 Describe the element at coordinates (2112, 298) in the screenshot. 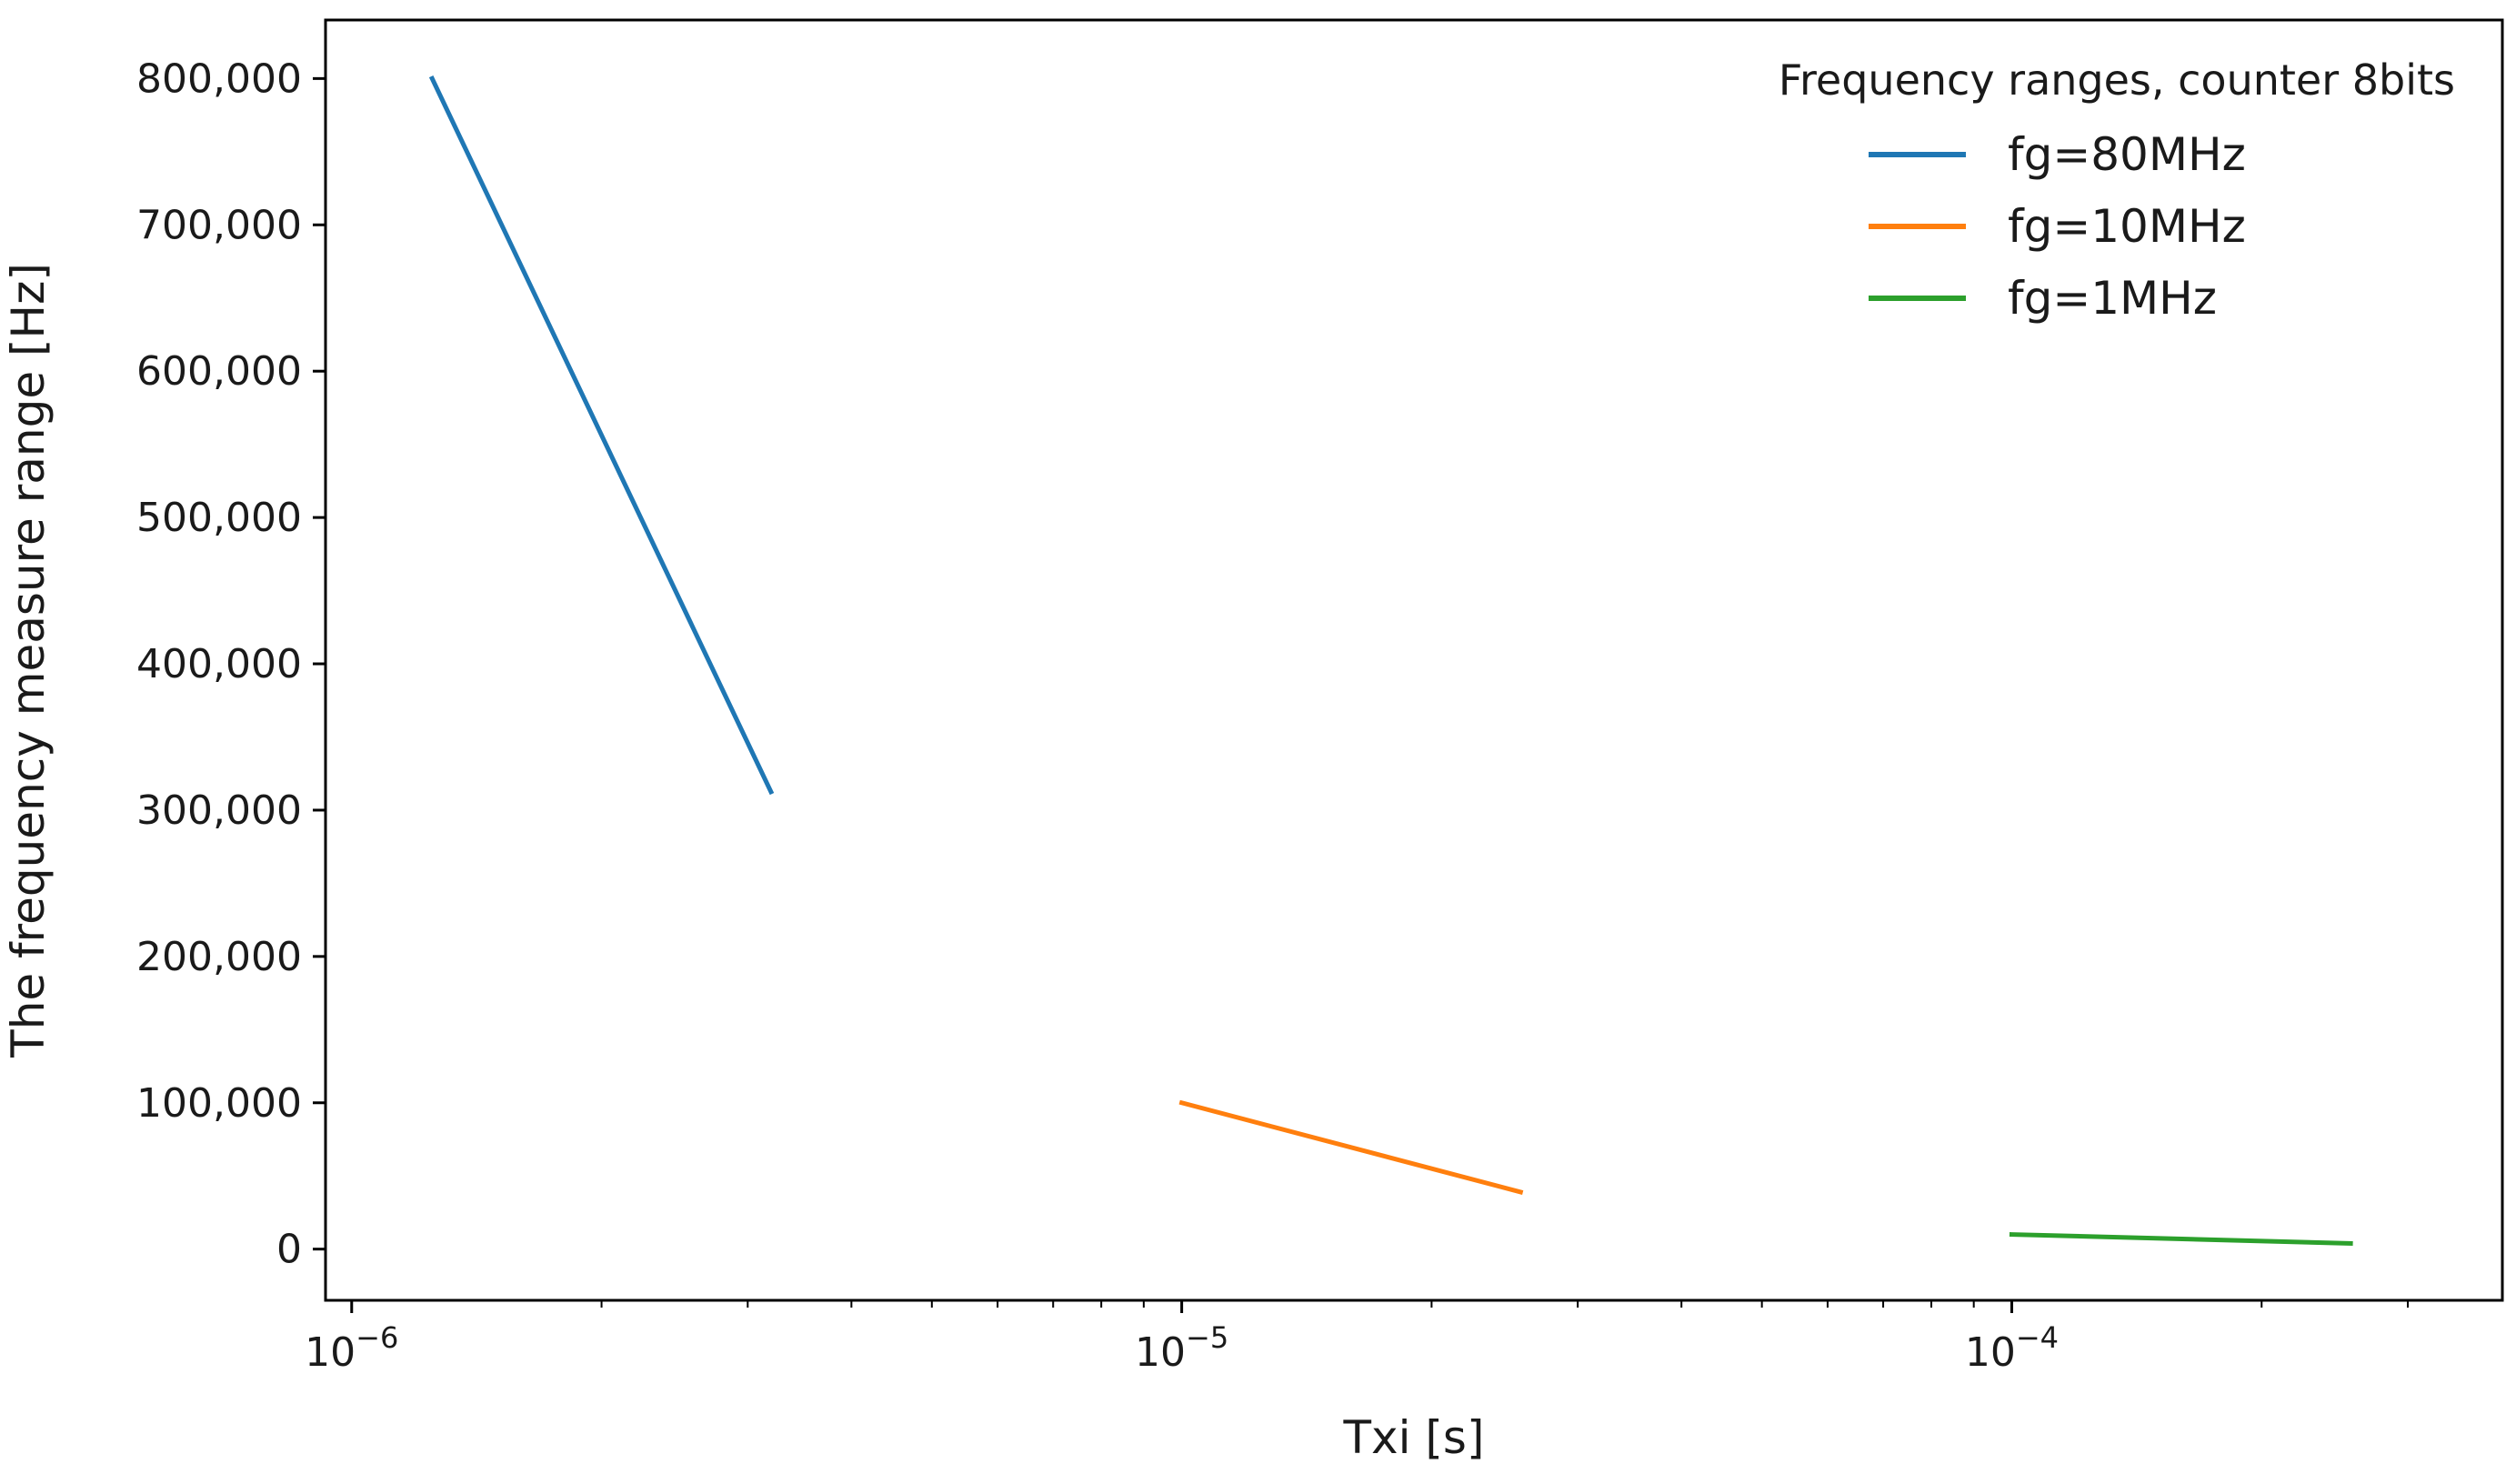

I see `legend-label-3: fg=1MHz` at that location.